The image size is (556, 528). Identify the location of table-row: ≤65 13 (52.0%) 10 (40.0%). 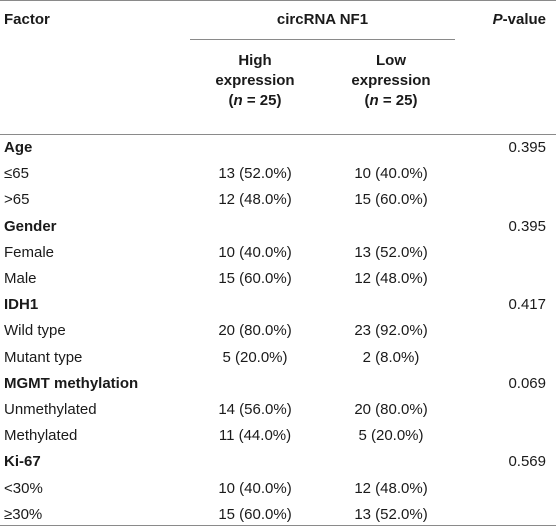
(278, 174).